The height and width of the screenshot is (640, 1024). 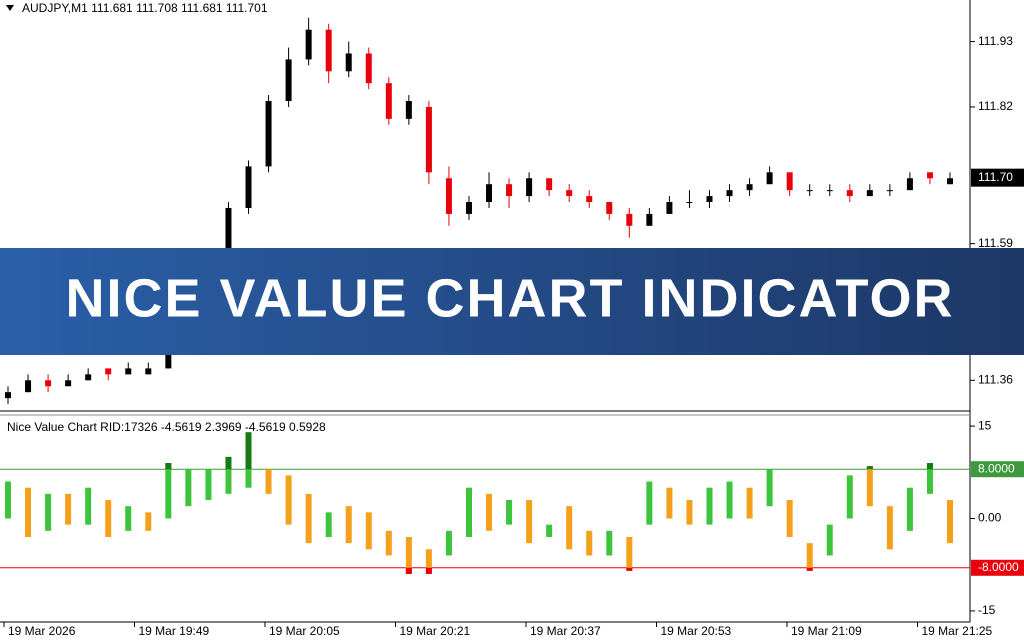 I want to click on level-label: -8.0000, so click(x=998, y=567).